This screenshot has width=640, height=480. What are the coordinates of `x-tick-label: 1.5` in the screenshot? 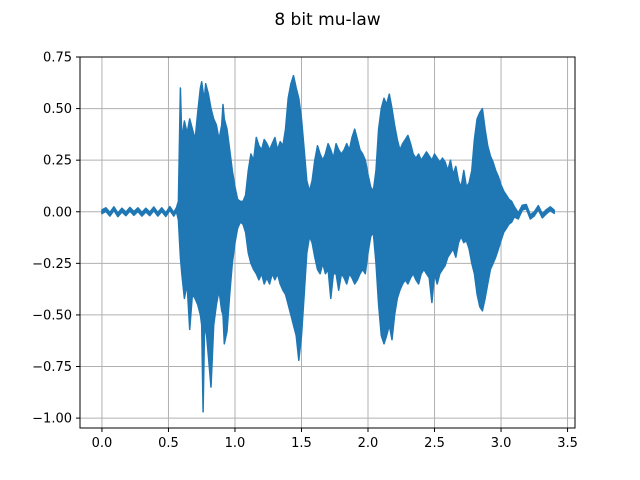 It's located at (301, 443).